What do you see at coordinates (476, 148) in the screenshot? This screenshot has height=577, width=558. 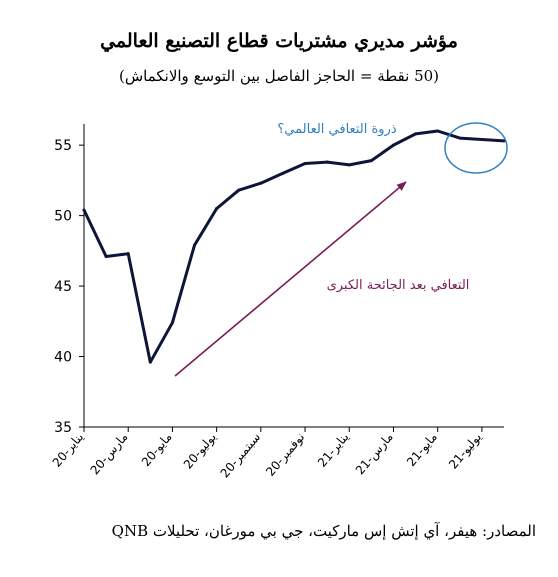 I see `peak-highlight-circle` at bounding box center [476, 148].